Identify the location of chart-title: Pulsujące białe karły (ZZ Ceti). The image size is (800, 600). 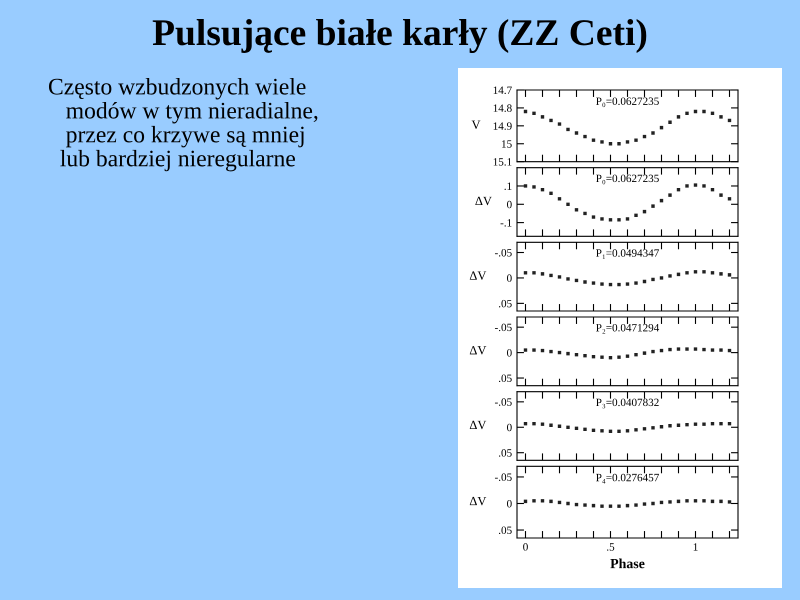
(399, 36).